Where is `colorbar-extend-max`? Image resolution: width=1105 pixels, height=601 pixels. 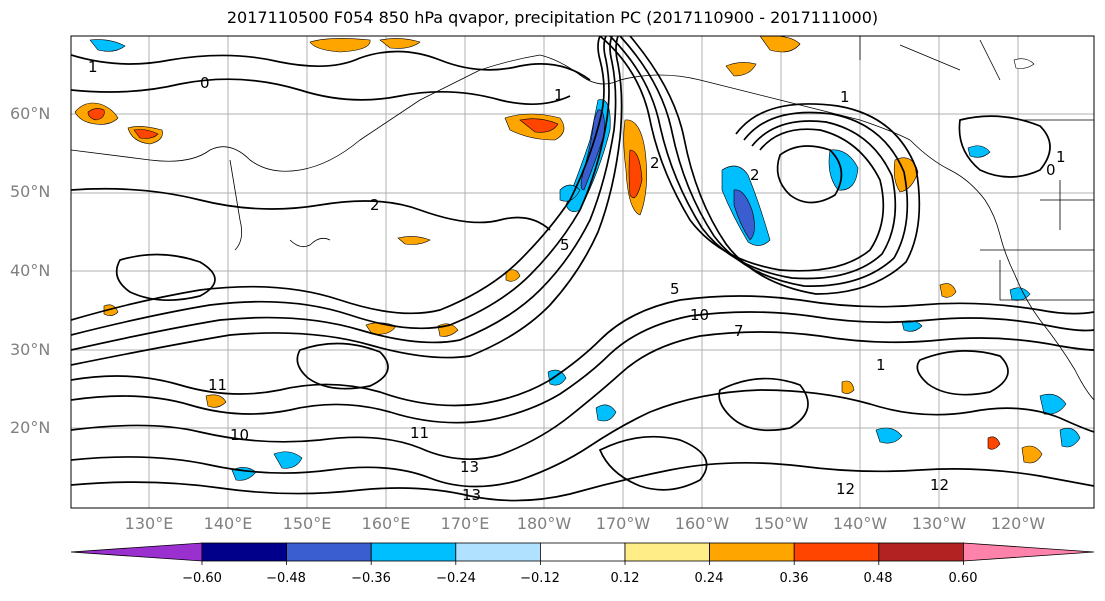
colorbar-extend-max is located at coordinates (1029, 552).